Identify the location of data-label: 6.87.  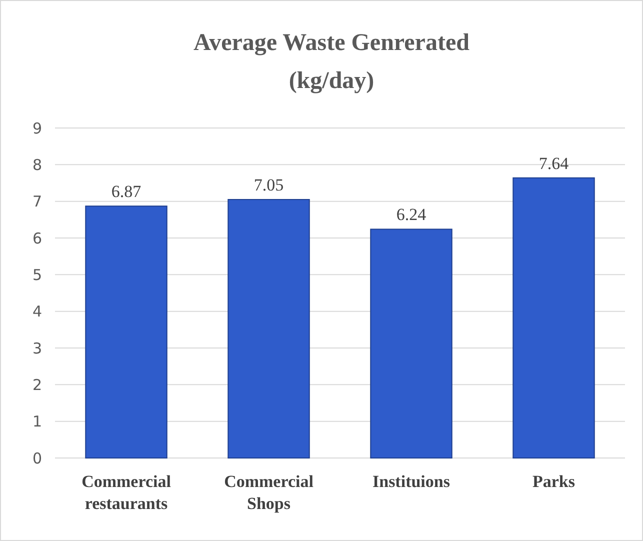
(126, 192).